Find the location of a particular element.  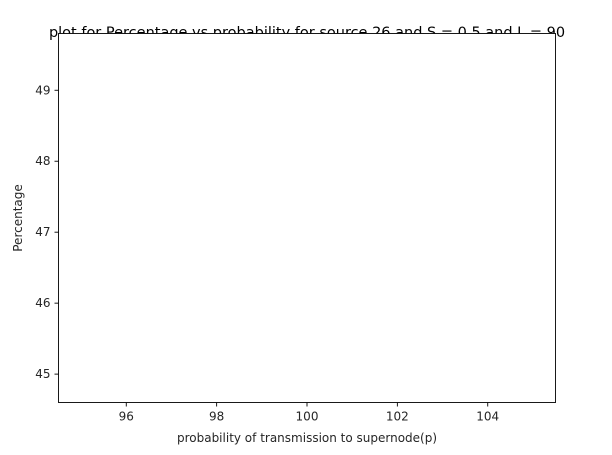

x-tick-label: 98 is located at coordinates (216, 417).